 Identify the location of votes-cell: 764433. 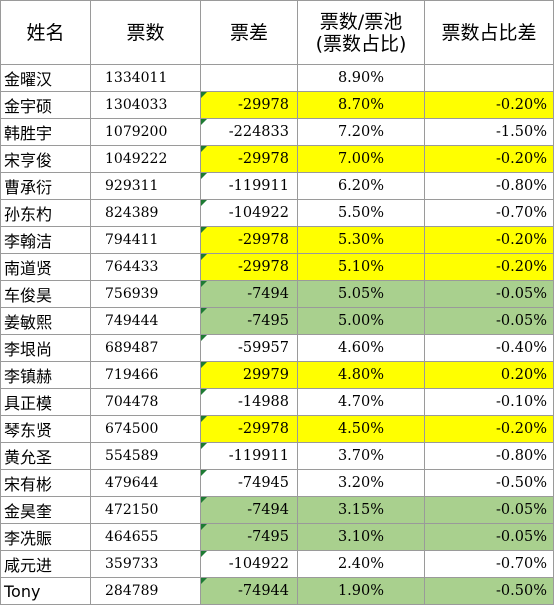
(145, 267).